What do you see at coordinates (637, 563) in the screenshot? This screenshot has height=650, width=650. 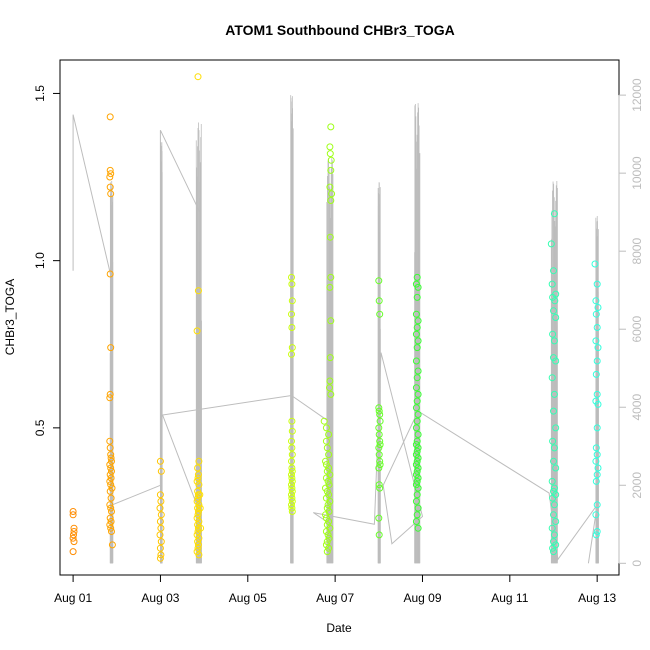 I see `y2-tick-label: 0` at bounding box center [637, 563].